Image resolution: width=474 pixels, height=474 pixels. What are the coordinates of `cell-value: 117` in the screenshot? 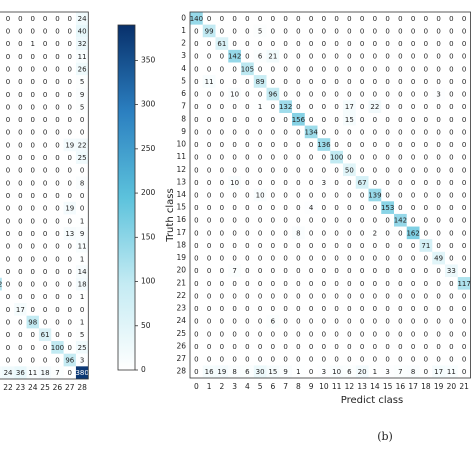 It's located at (463, 284).